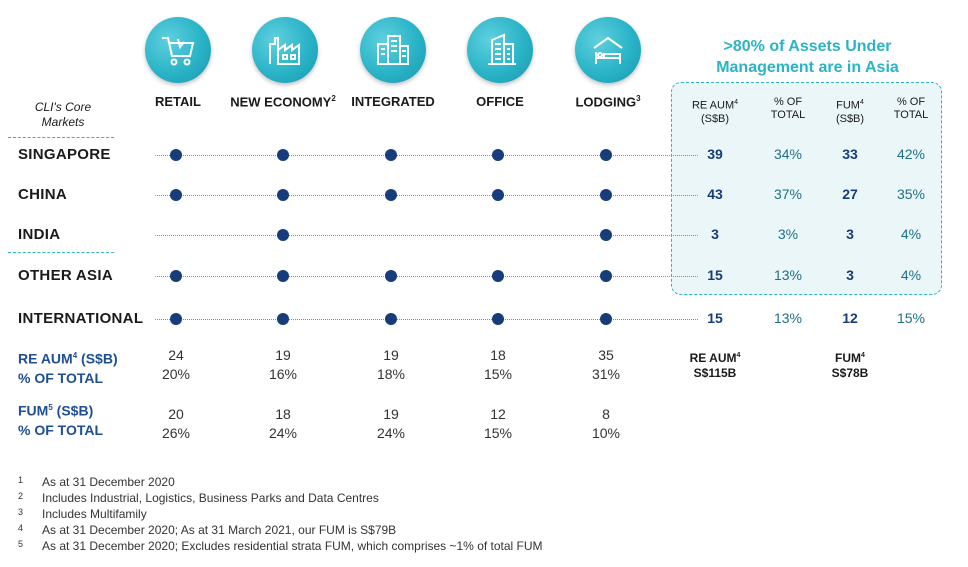 This screenshot has height=567, width=968. I want to click on sector-stat-pct: 26%, so click(176, 433).